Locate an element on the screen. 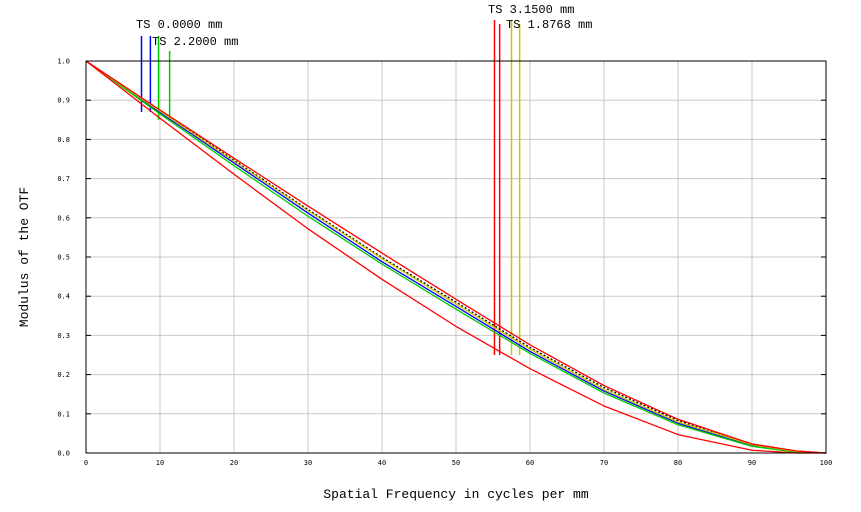  field-label: TS 3.1500 mm is located at coordinates (531, 10).